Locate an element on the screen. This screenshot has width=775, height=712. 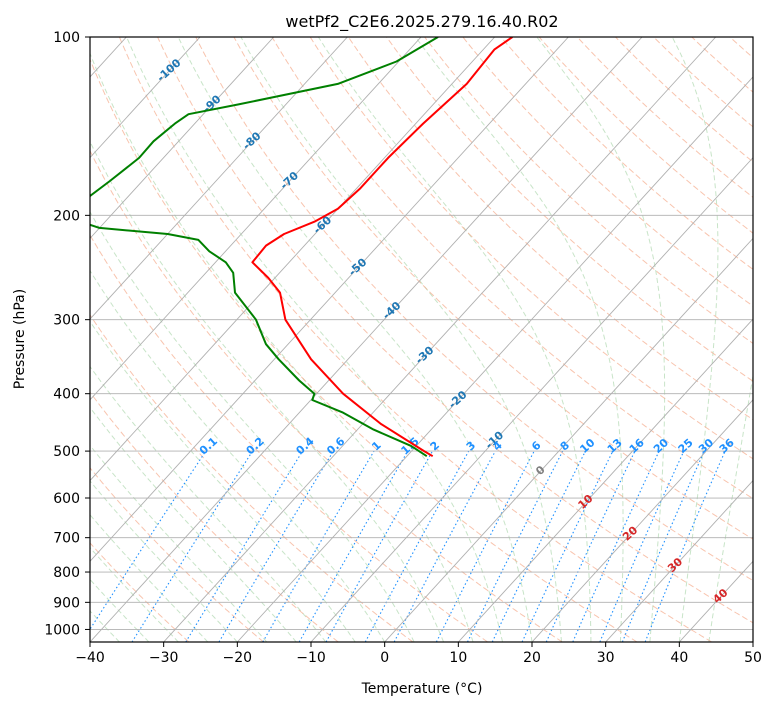
x-tick-label: 40 is located at coordinates (679, 658).